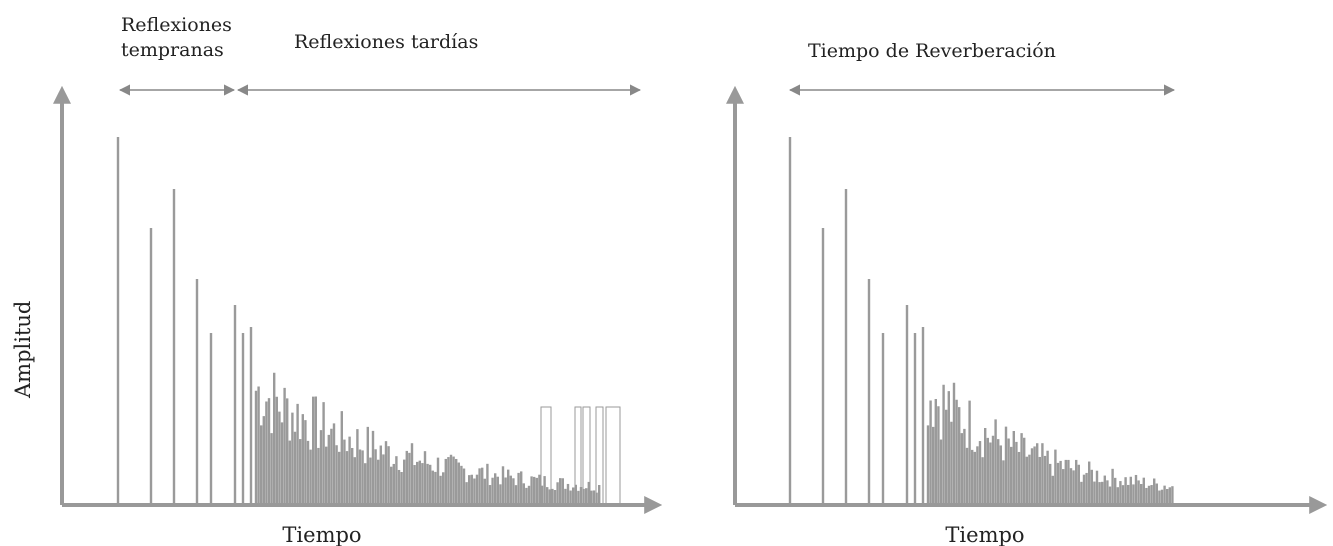 The image size is (1333, 546). What do you see at coordinates (172, 50) in the screenshot?
I see `early-reflections-line-2: tempranas` at bounding box center [172, 50].